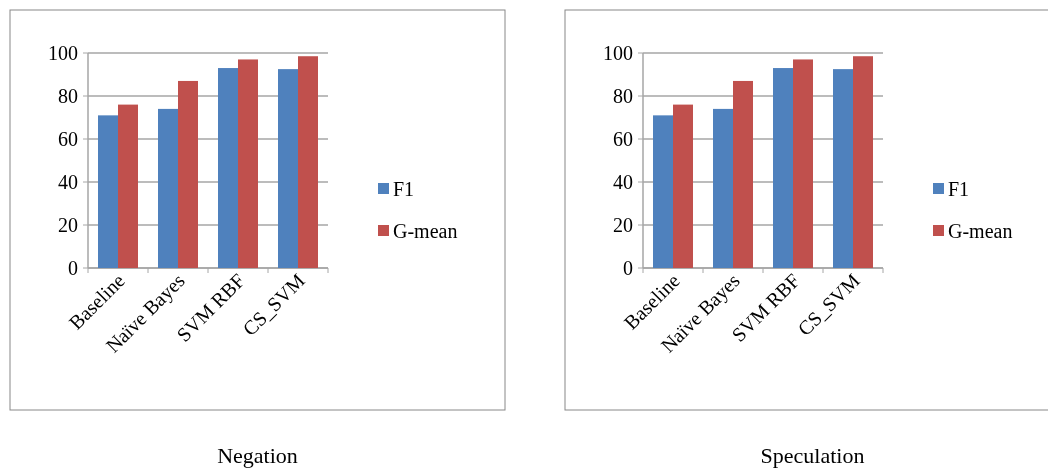 The height and width of the screenshot is (472, 1052). What do you see at coordinates (812, 455) in the screenshot?
I see `text: Speculation` at bounding box center [812, 455].